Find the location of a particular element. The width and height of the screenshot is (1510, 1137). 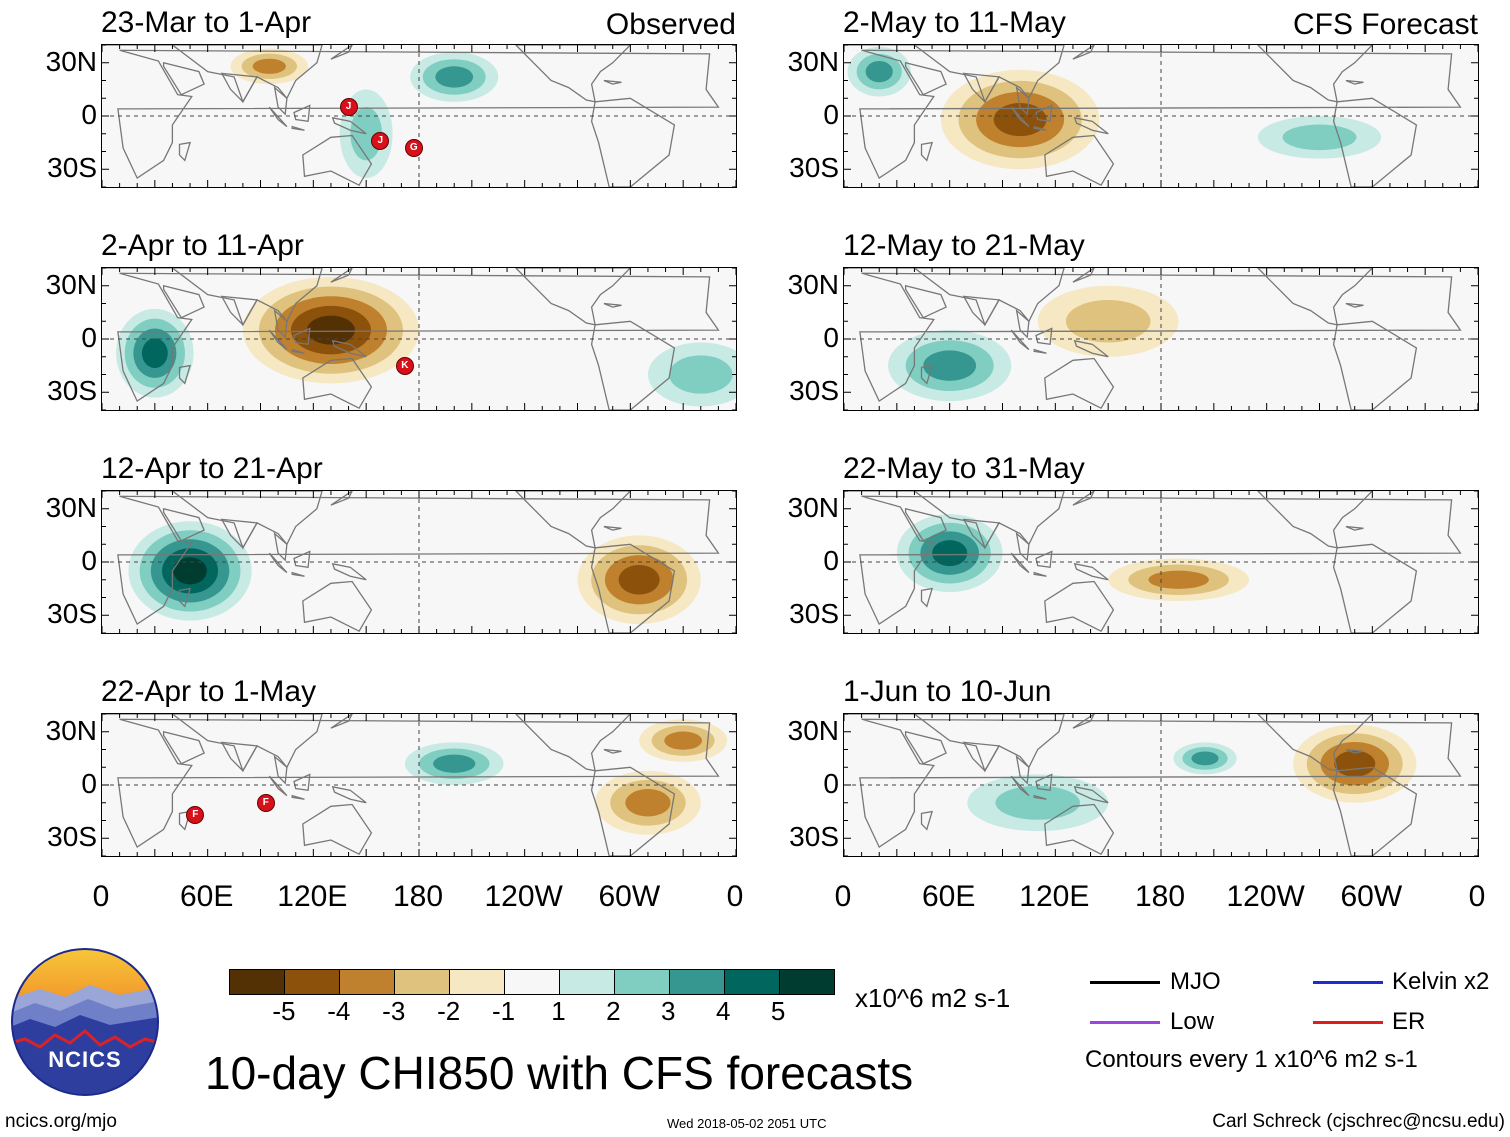

colorbar-tick-label: -4 is located at coordinates (339, 1011).